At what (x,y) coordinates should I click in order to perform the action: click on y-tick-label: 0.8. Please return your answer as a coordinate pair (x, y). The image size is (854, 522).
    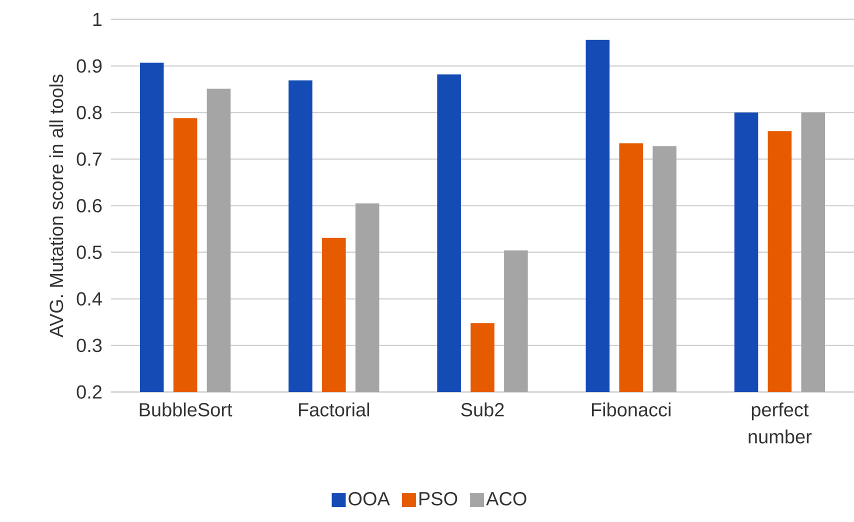
    Looking at the image, I should click on (89, 113).